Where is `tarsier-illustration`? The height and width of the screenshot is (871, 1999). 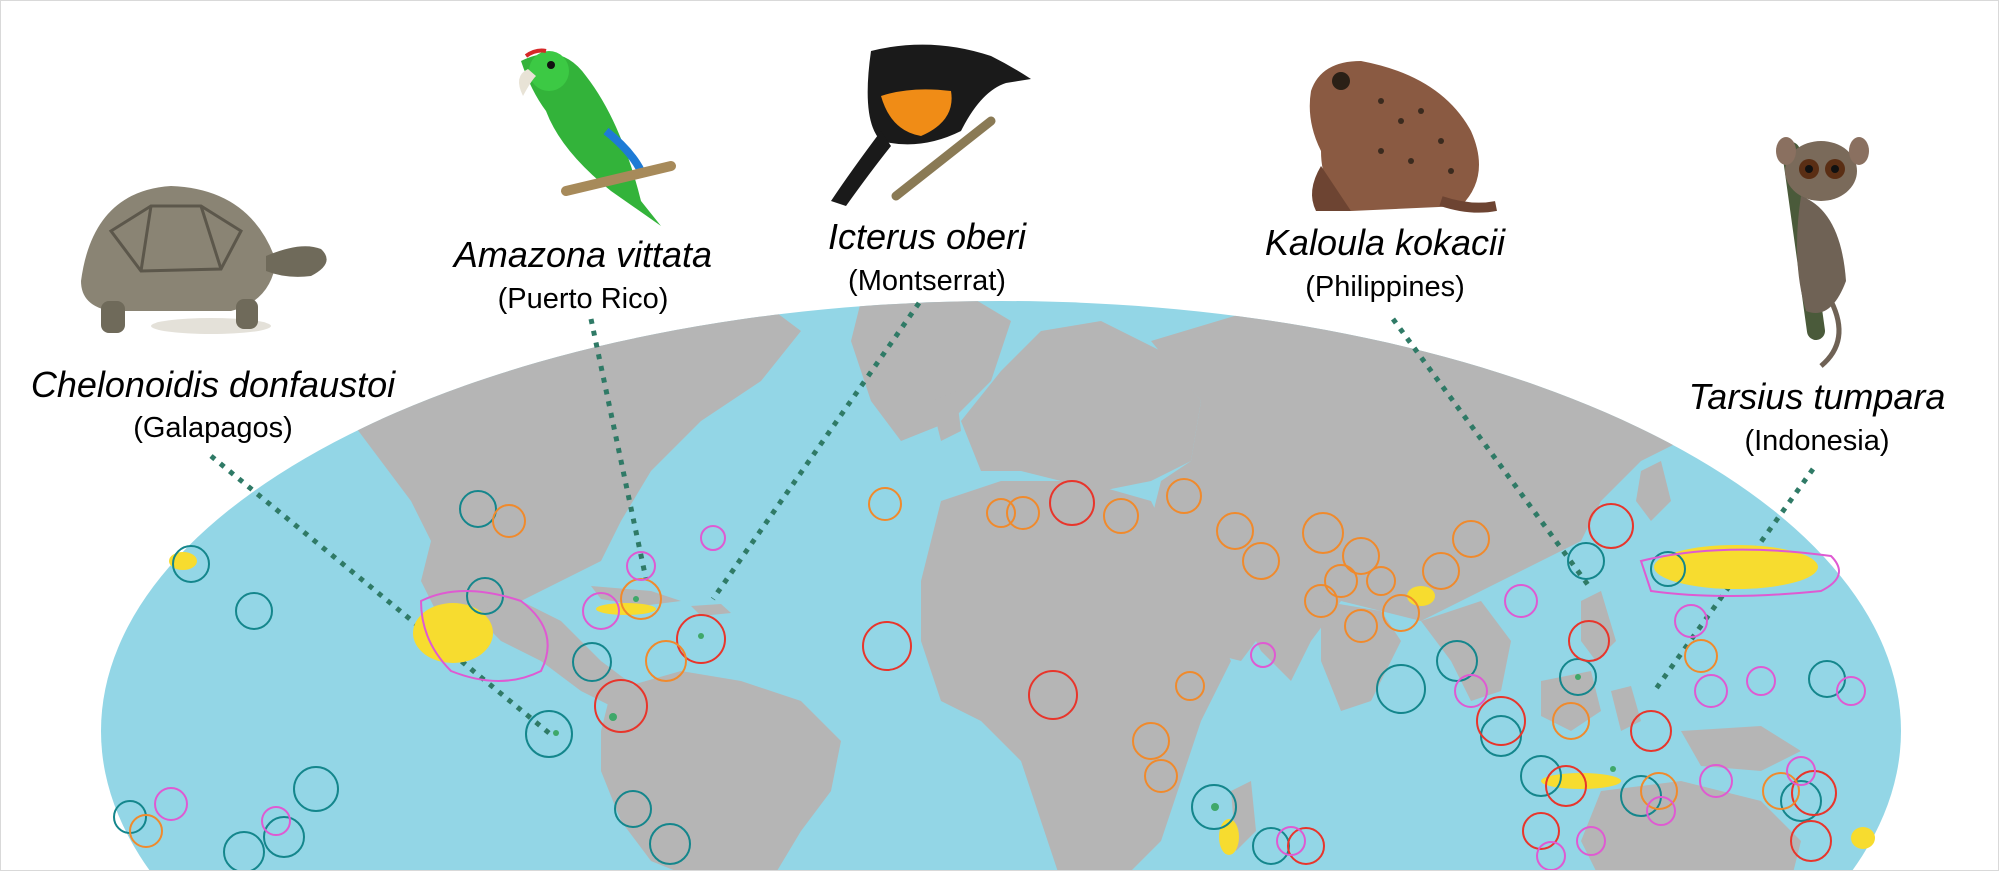
tarsier-illustration is located at coordinates (1822, 252).